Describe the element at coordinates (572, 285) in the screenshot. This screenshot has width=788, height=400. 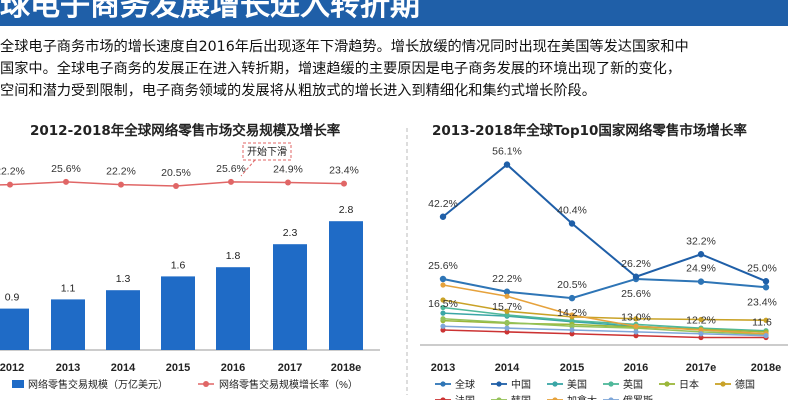
I see `data-label: 20.5%` at that location.